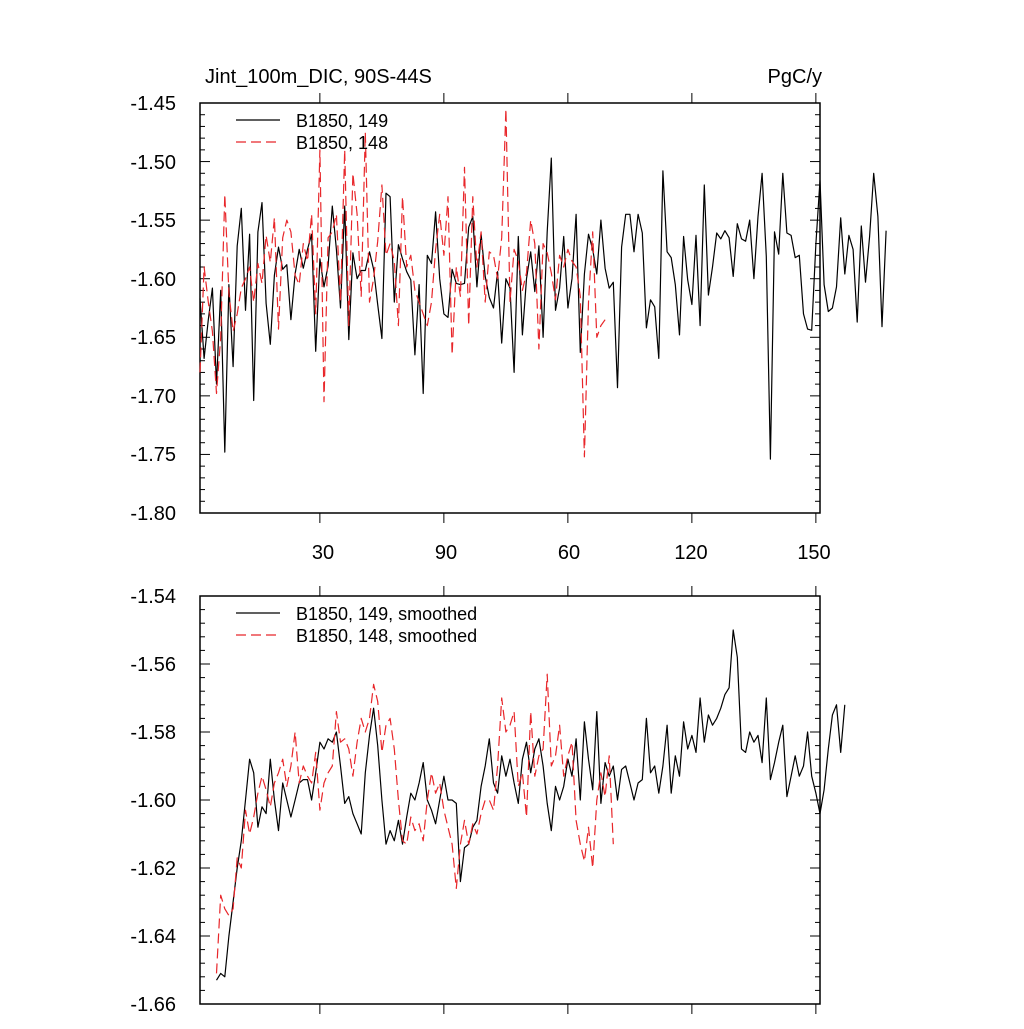 This screenshot has width=1024, height=1029. What do you see at coordinates (153, 163) in the screenshot?
I see `y-tick-label: -1.50` at bounding box center [153, 163].